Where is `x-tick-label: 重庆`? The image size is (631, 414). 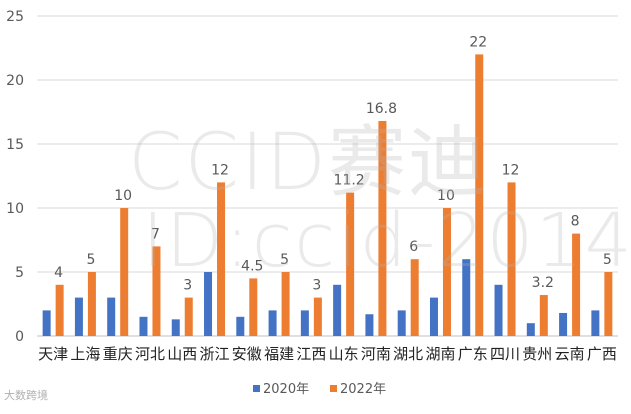
x-tick-label: 重庆 is located at coordinates (118, 354).